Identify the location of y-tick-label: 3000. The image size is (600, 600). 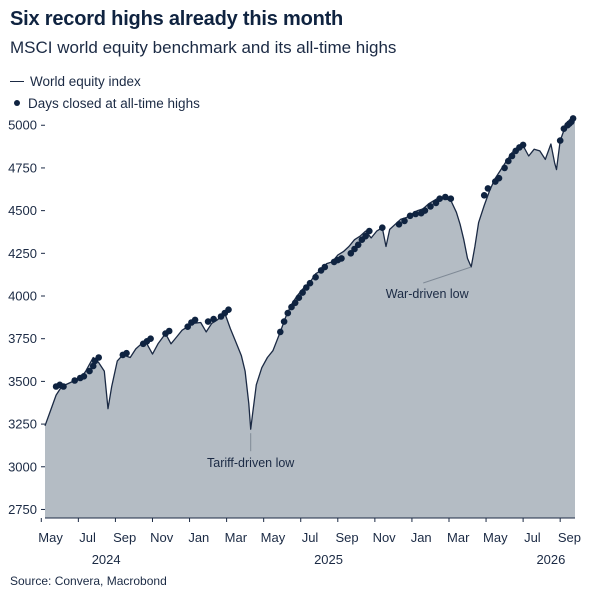
(22, 466).